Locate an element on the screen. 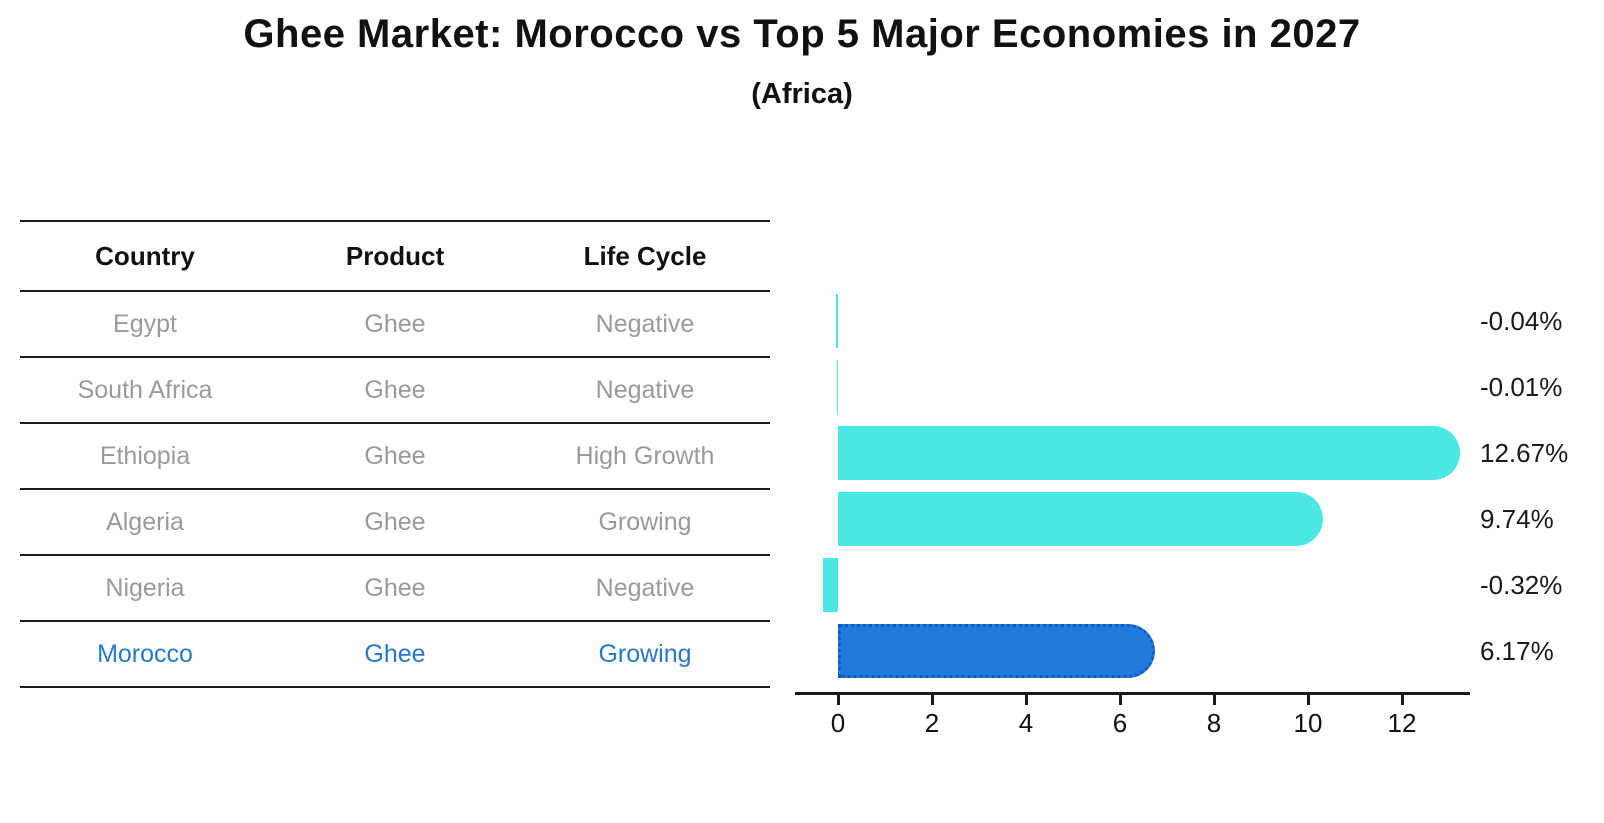 Image resolution: width=1604 pixels, height=823 pixels. x-tick-label-0: 0 is located at coordinates (838, 723).